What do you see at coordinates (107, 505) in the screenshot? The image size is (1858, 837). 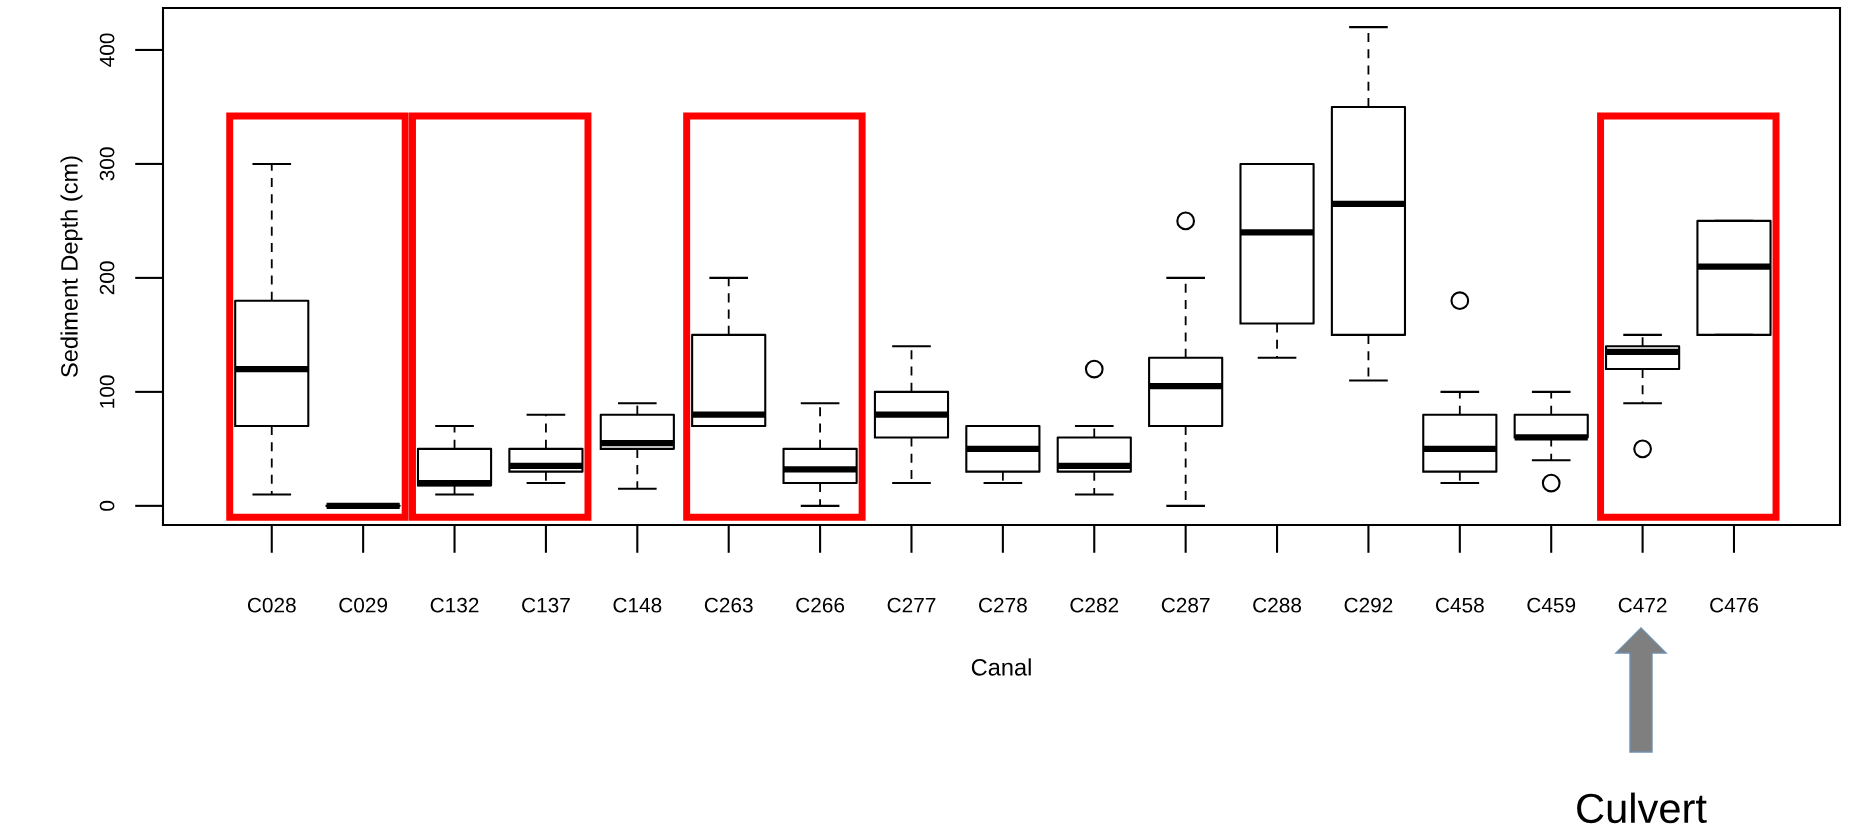 I see `y-tick-label: 0` at bounding box center [107, 505].